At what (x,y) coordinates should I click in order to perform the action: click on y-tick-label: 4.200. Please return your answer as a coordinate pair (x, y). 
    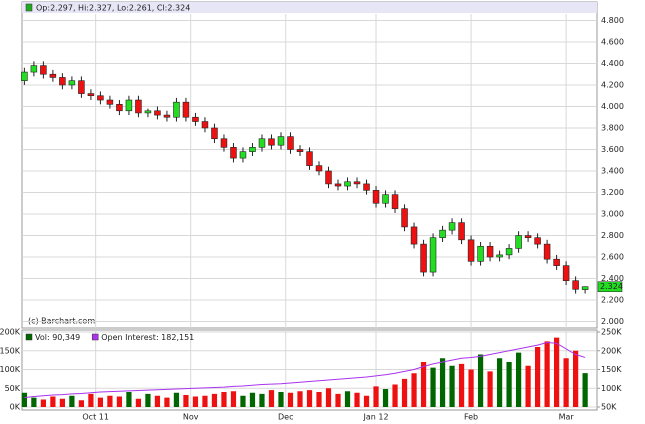
    Looking at the image, I should click on (612, 84).